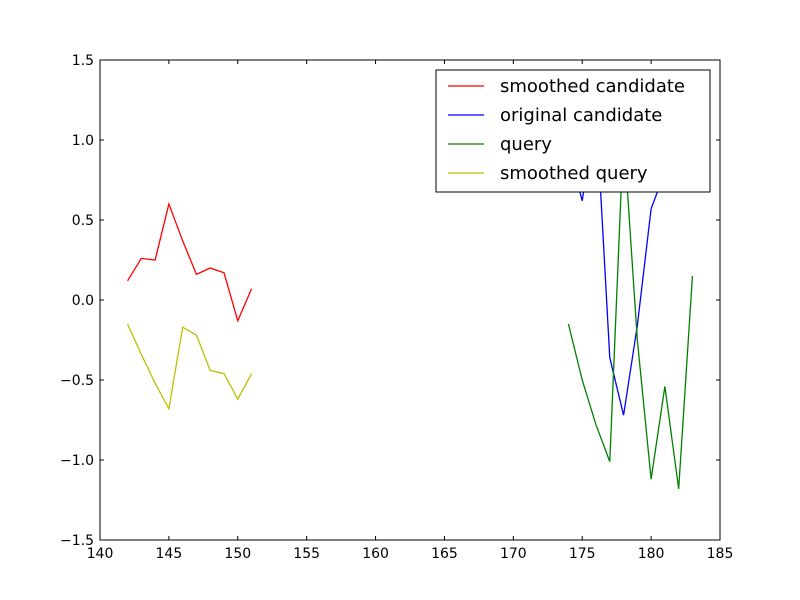  What do you see at coordinates (651, 554) in the screenshot?
I see `x-tick-label: 180` at bounding box center [651, 554].